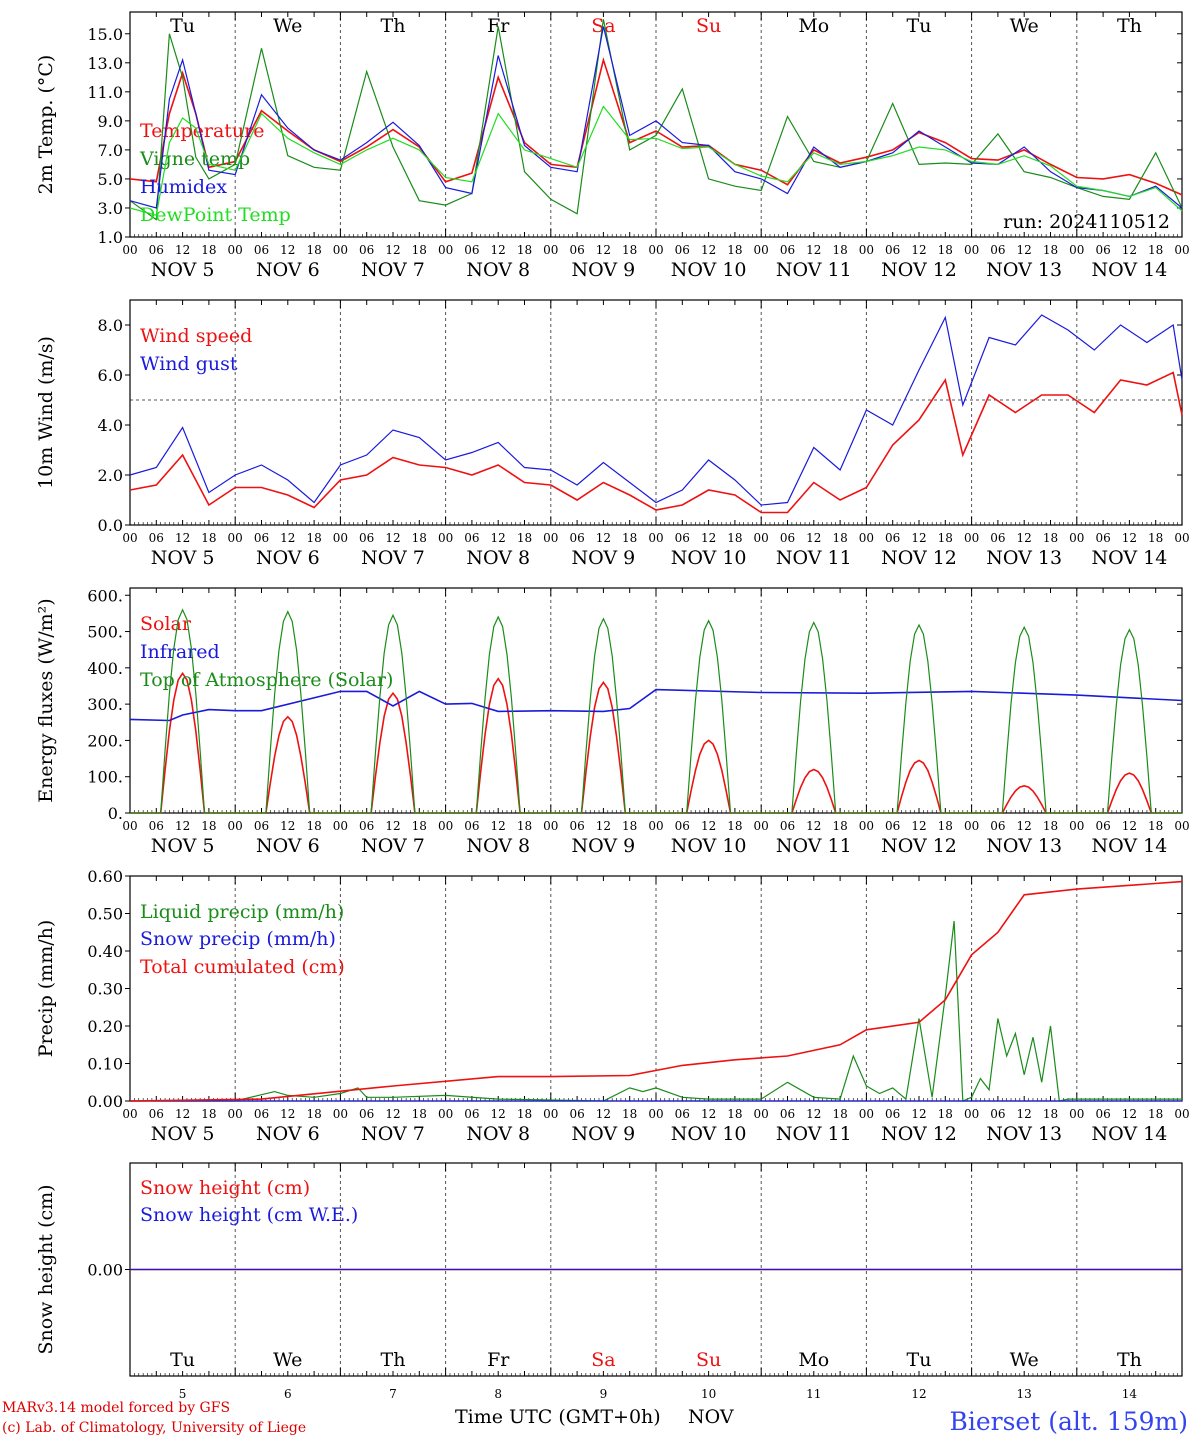  What do you see at coordinates (110, 150) in the screenshot?
I see `y-tick-label: 7.0` at bounding box center [110, 150].